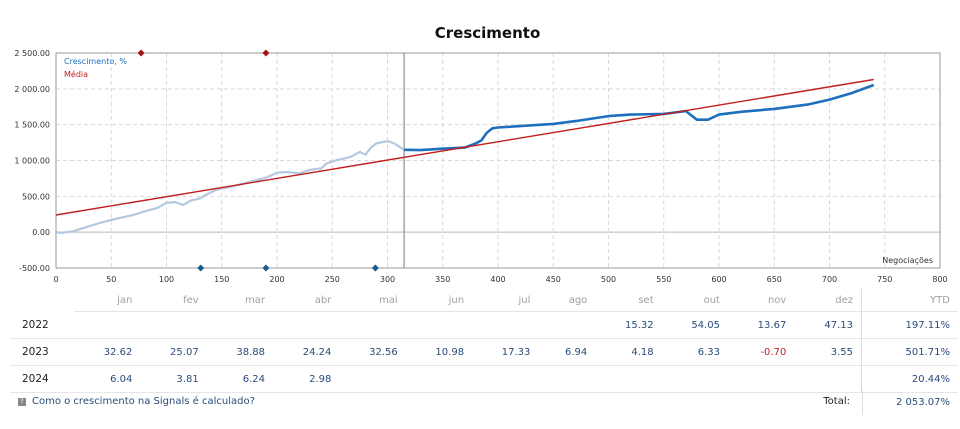  I want to click on help-square-icon: ?, so click(22, 402).